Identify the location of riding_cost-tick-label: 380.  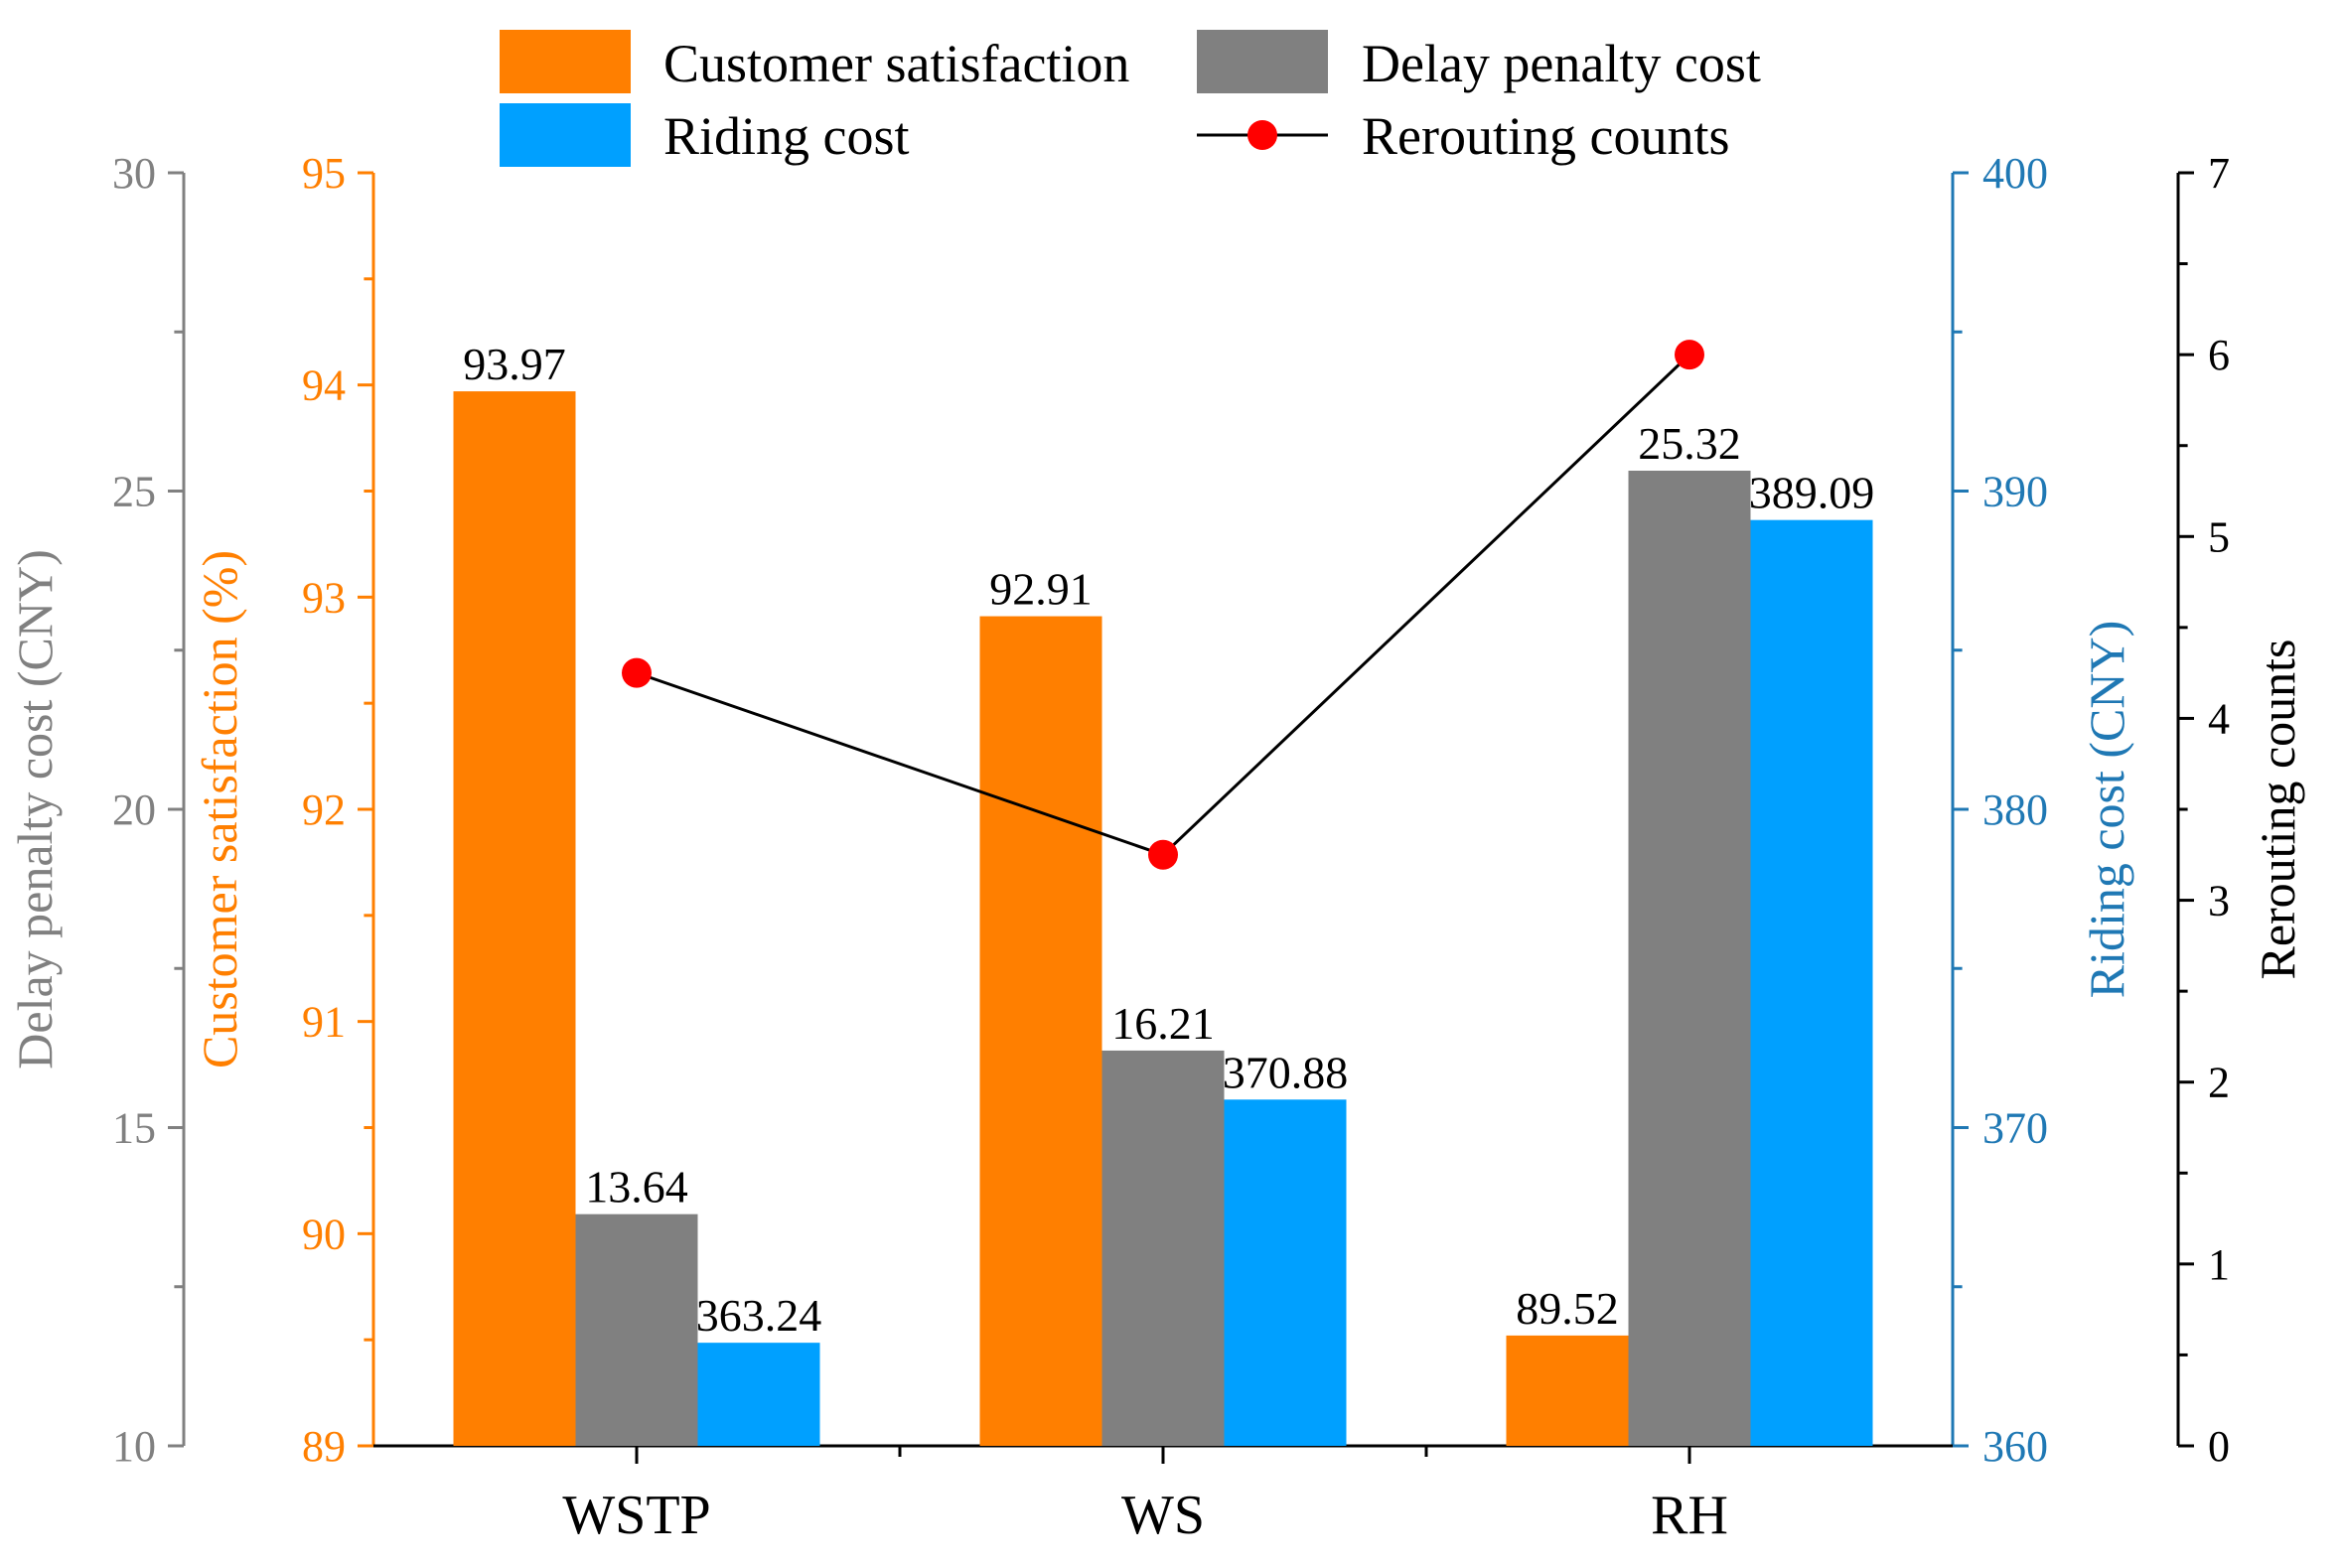
(2015, 809).